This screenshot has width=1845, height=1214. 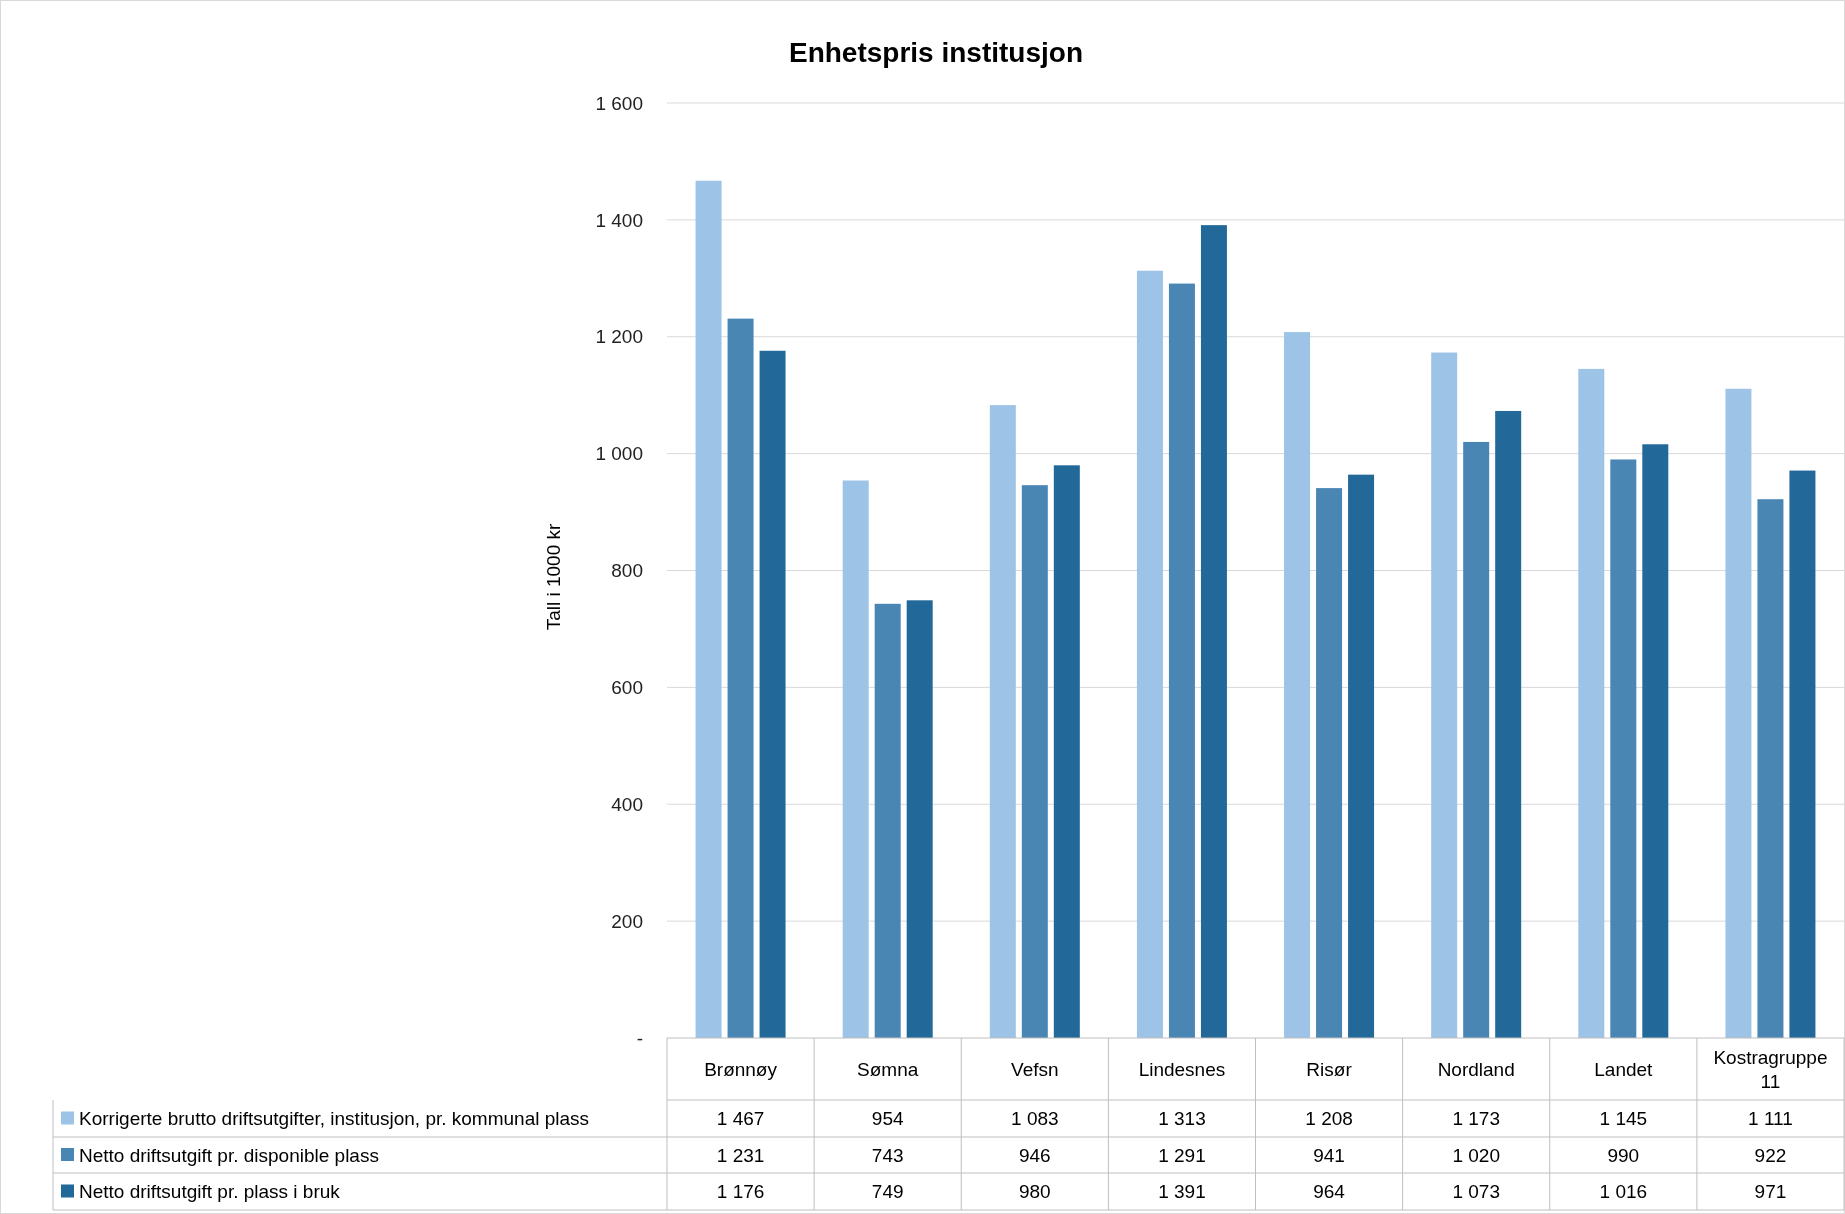 I want to click on data-label: 954, so click(x=887, y=1119).